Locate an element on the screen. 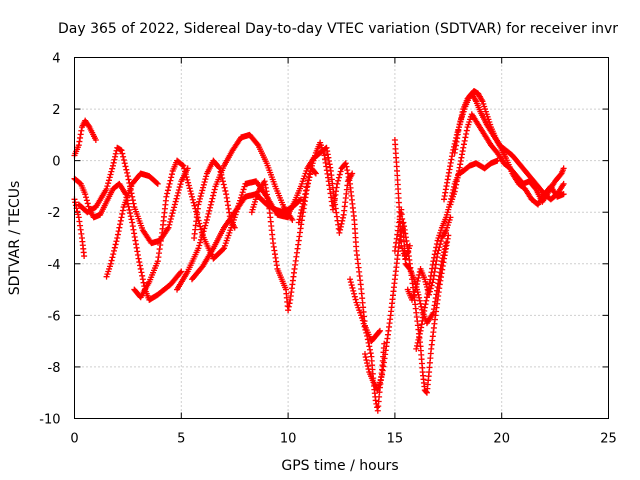  x-tick-label: 20 is located at coordinates (501, 439).